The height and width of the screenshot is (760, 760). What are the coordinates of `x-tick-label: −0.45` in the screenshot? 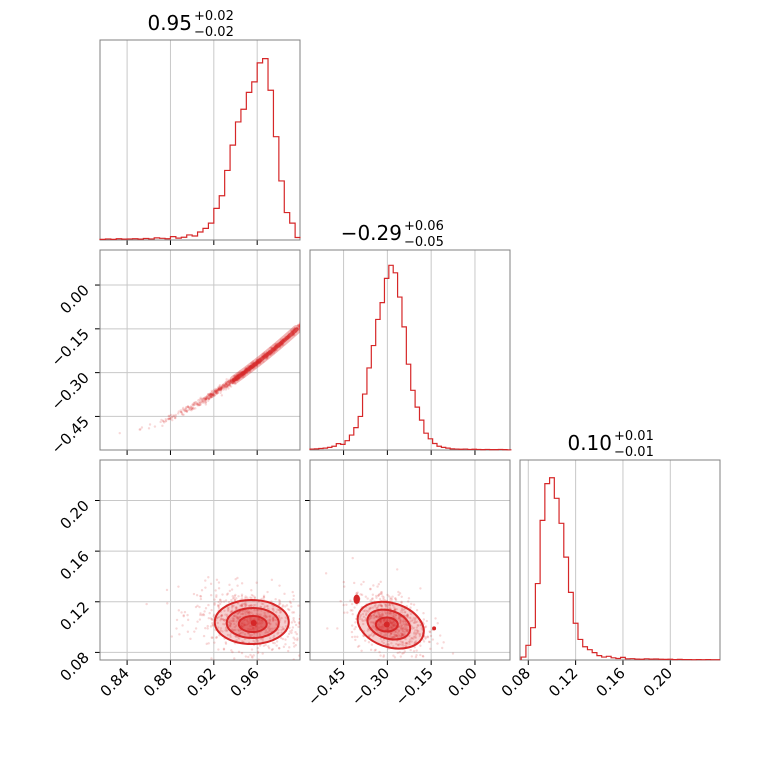 It's located at (326, 686).